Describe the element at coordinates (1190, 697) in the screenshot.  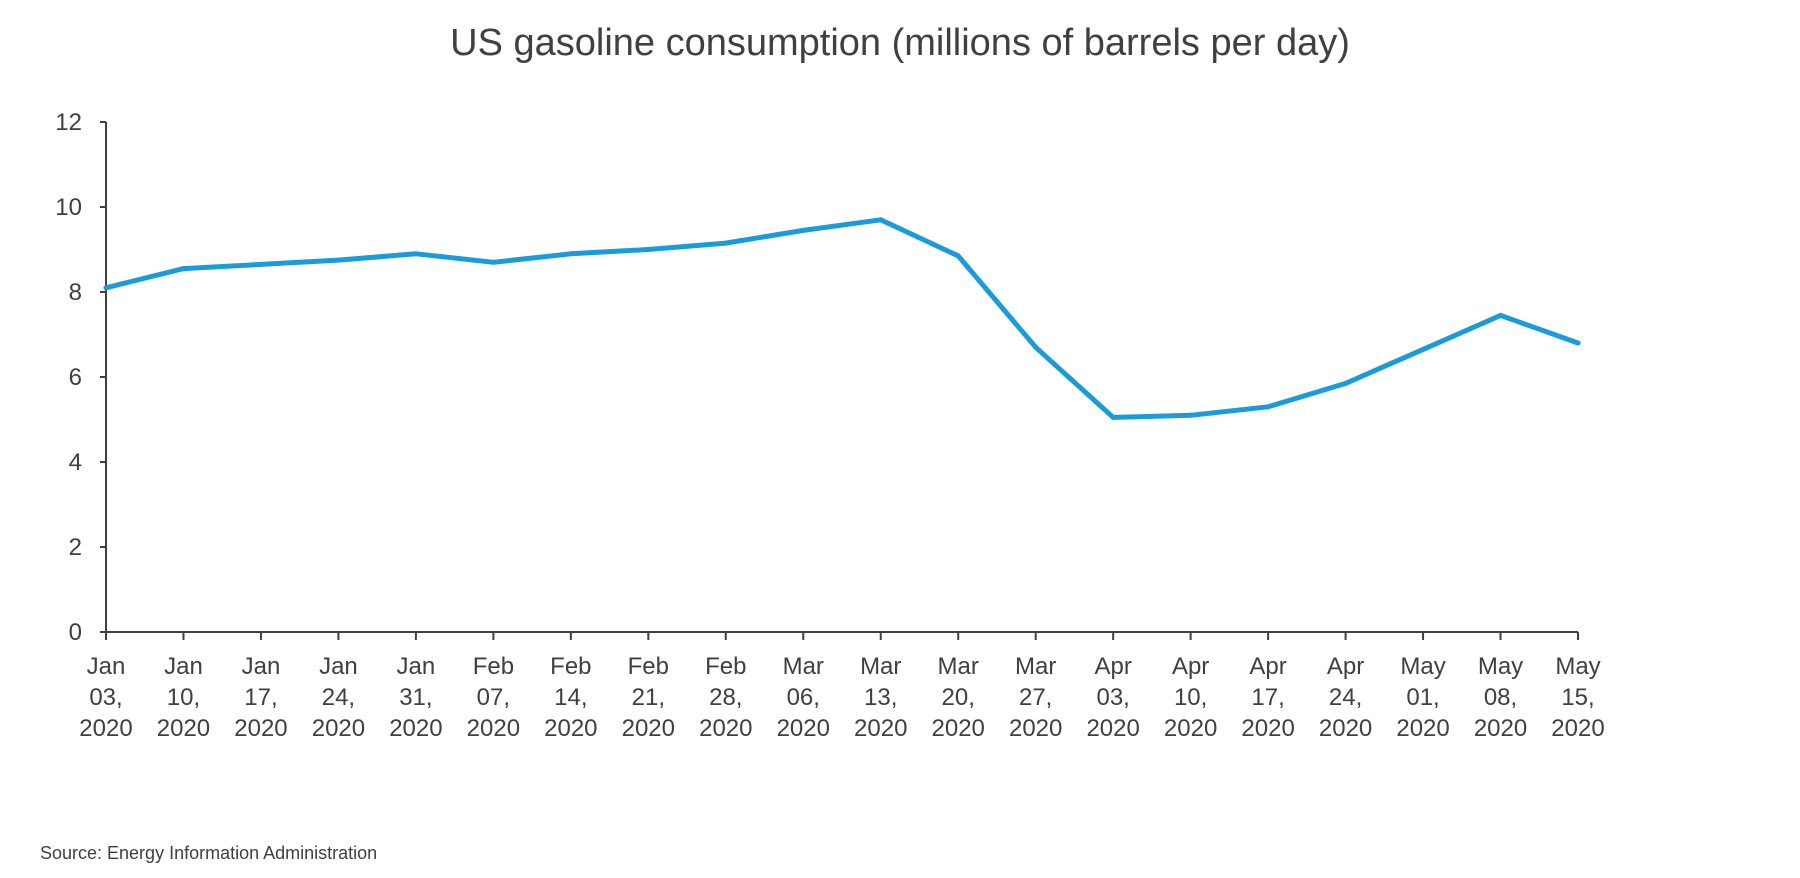
I see `x-tick-label: Apr 10, 2020` at that location.